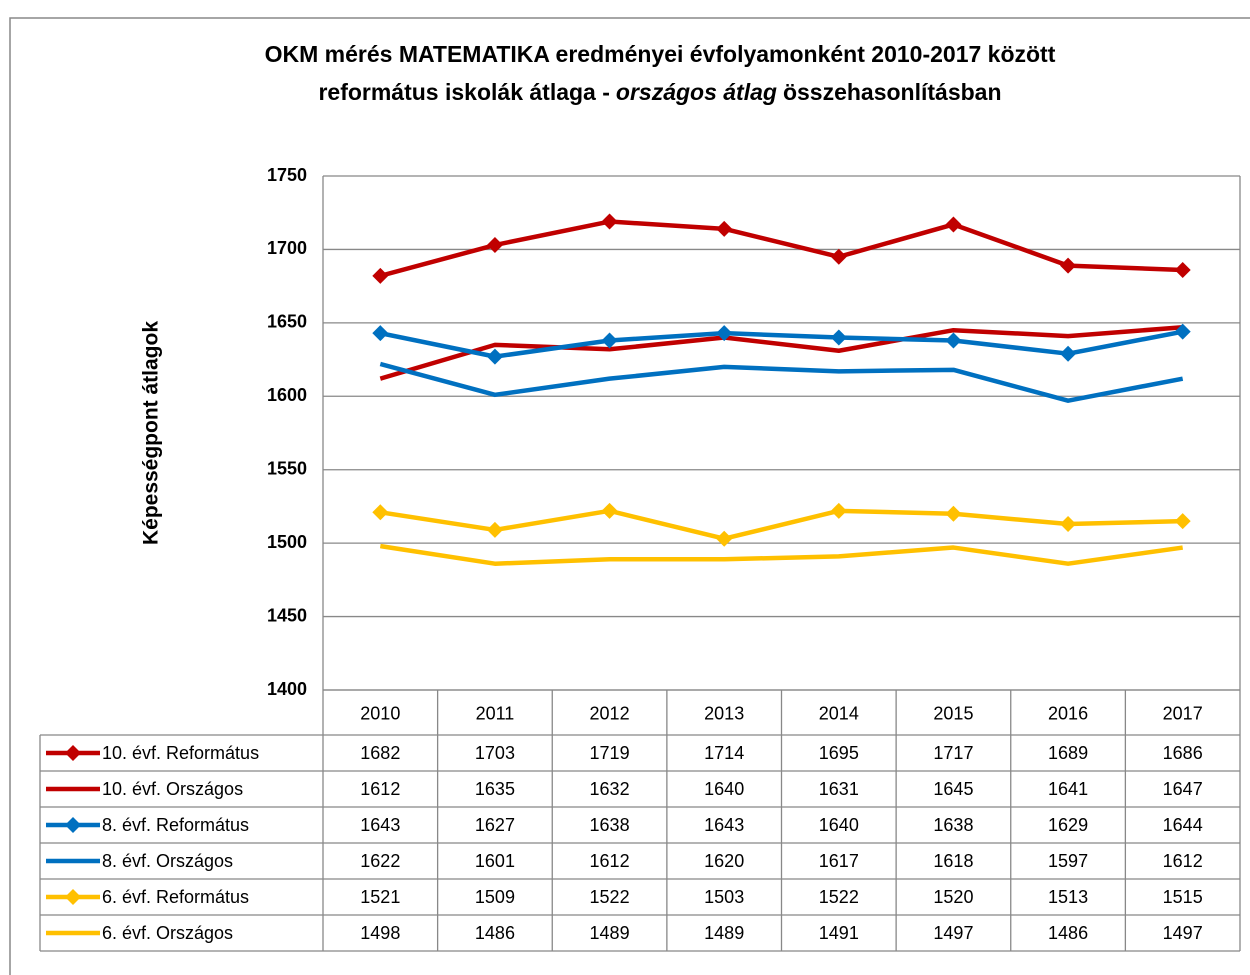 The width and height of the screenshot is (1250, 975). Describe the element at coordinates (839, 861) in the screenshot. I see `table-value: 1617` at that location.